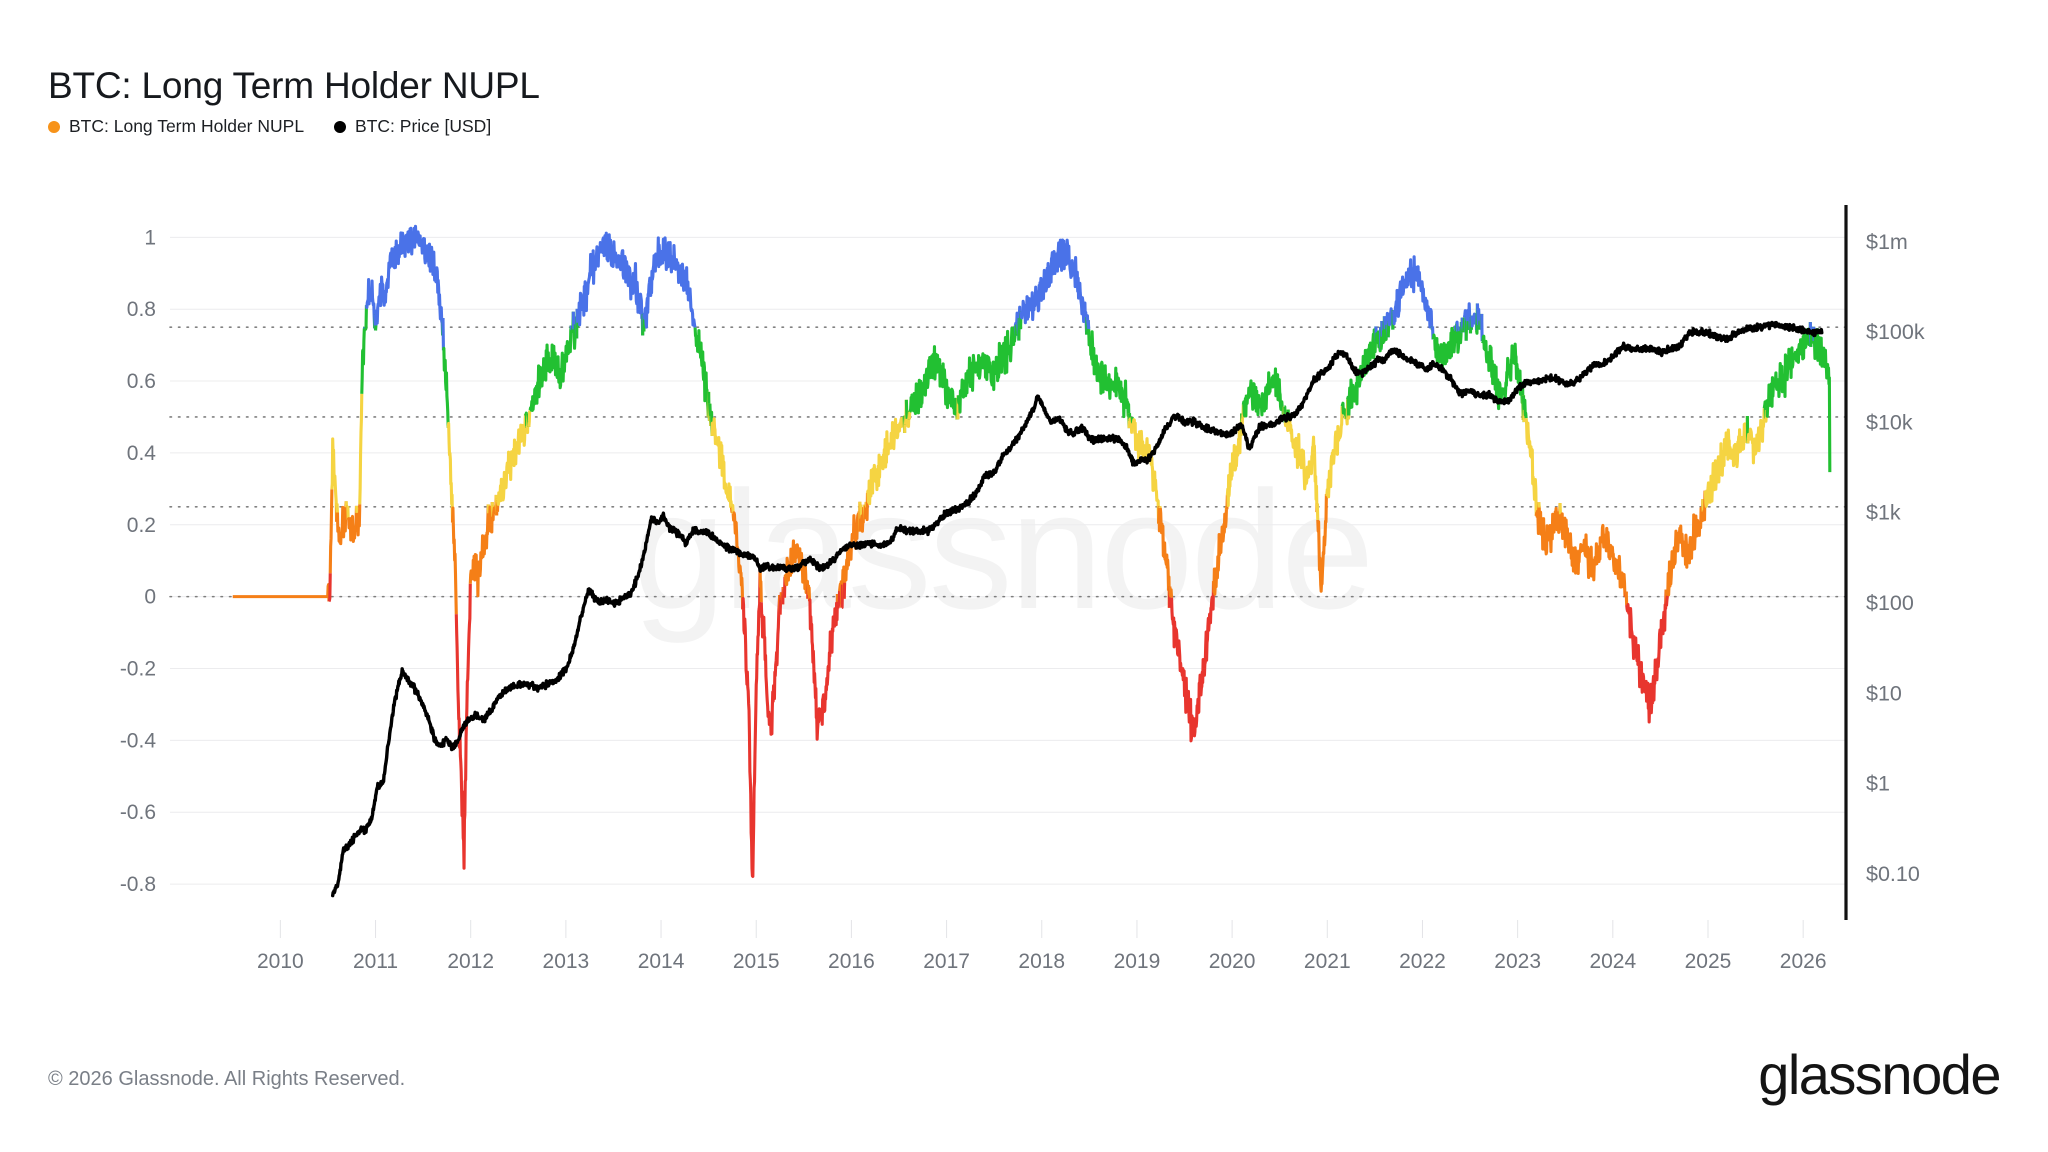 The image size is (2048, 1152). What do you see at coordinates (138, 668) in the screenshot?
I see `svg-text: -0.2` at bounding box center [138, 668].